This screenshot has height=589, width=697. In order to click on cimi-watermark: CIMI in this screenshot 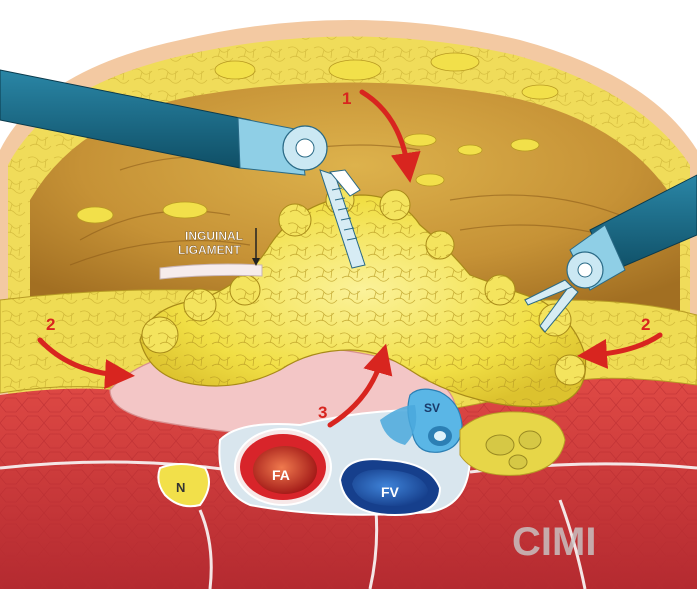, I will do `click(554, 542)`.